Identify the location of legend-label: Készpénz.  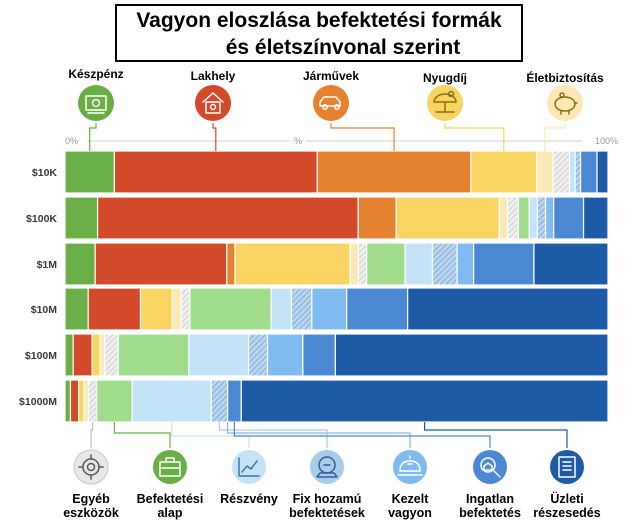
(95, 74).